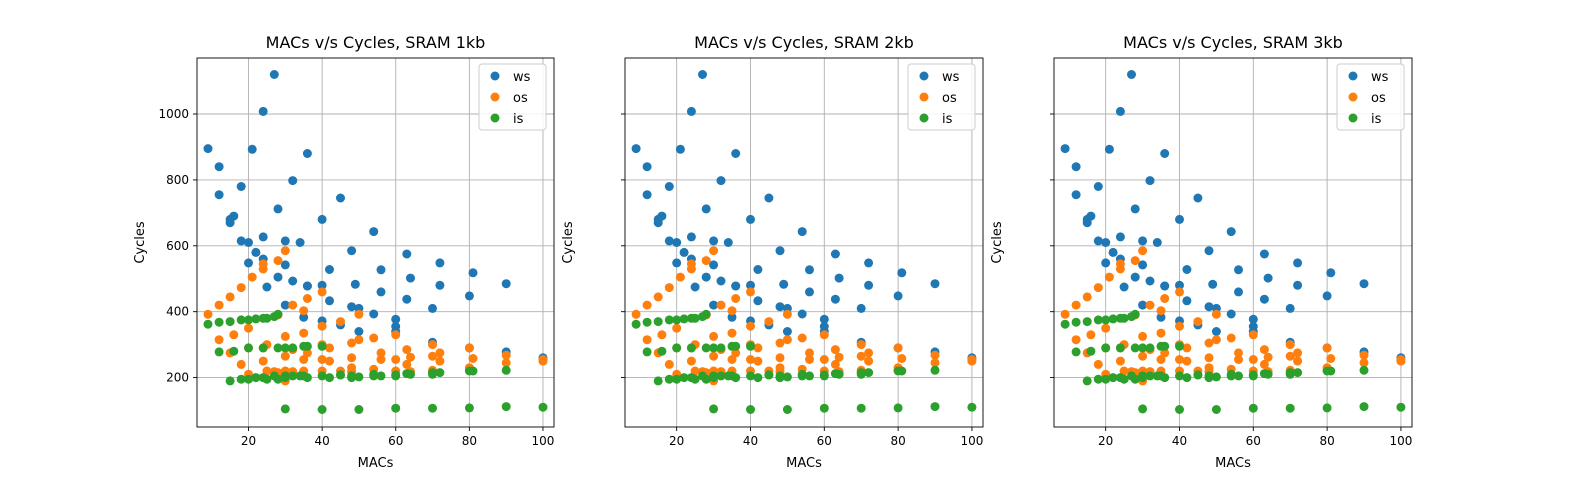 The image size is (1570, 480). Describe the element at coordinates (947, 119) in the screenshot. I see `legend-label-is: is` at that location.